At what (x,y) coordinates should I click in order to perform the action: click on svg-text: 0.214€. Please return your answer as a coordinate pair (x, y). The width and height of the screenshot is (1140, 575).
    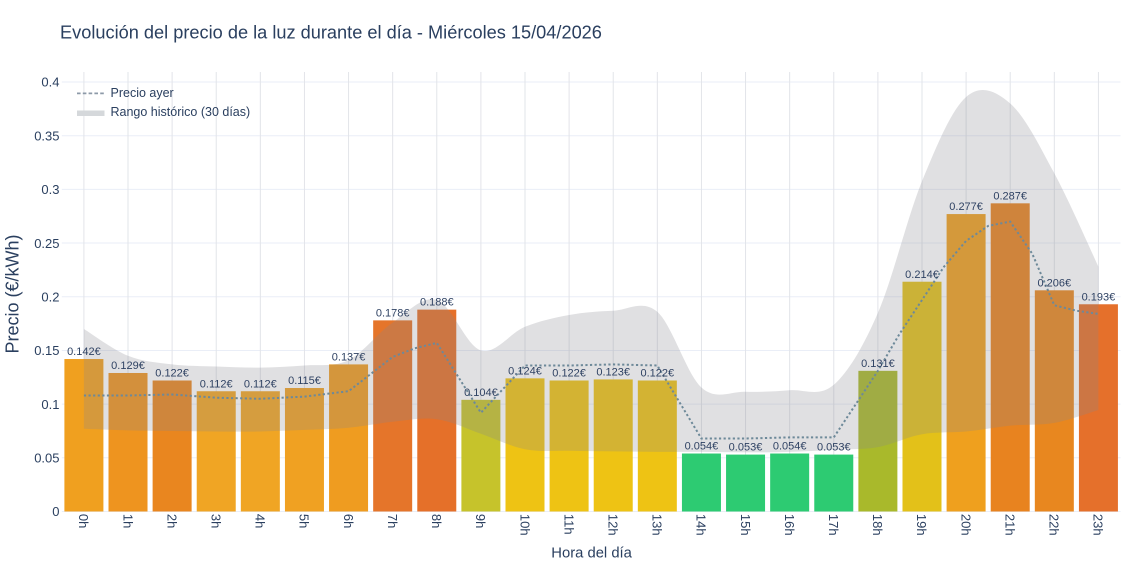
    Looking at the image, I should click on (922, 275).